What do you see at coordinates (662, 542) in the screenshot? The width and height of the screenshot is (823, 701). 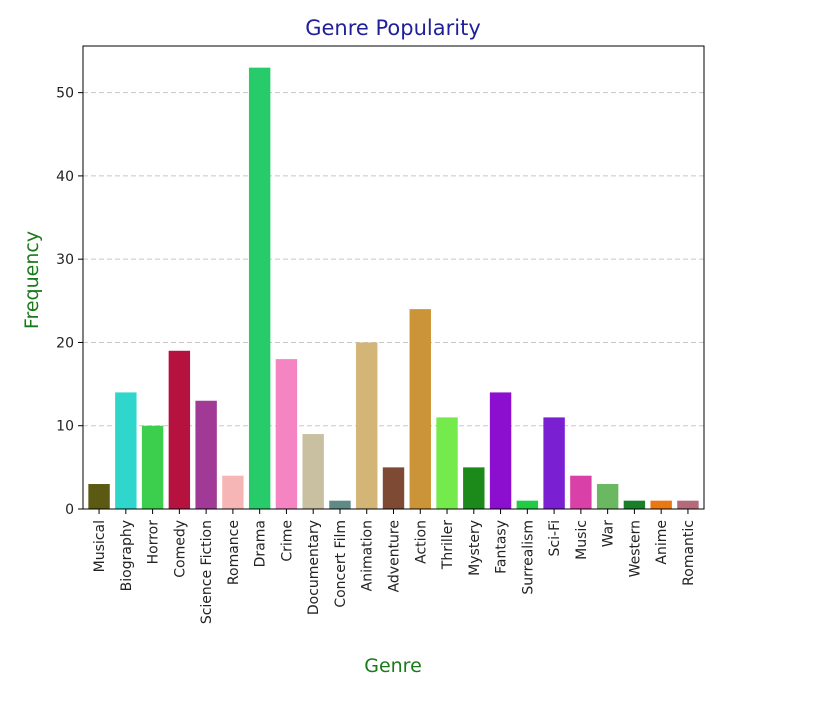 I see `x-tick-label: Anime` at bounding box center [662, 542].